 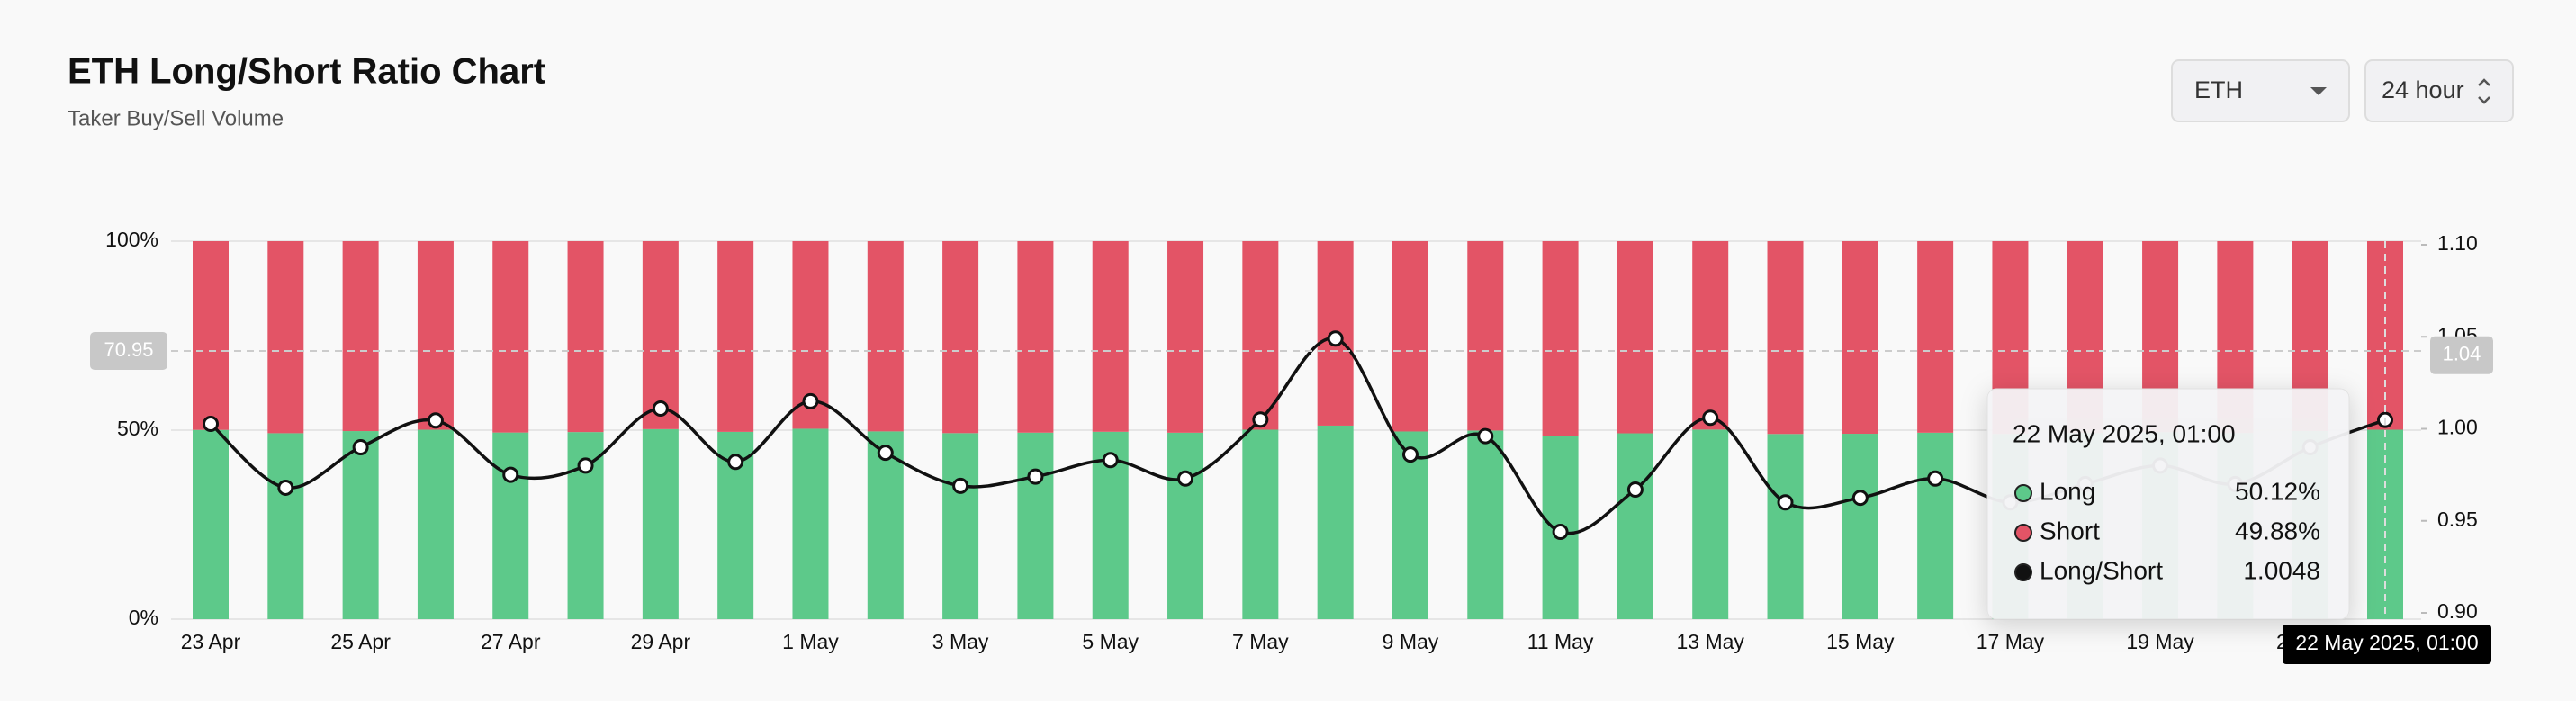 I want to click on stepper-arrows, so click(x=2484, y=91).